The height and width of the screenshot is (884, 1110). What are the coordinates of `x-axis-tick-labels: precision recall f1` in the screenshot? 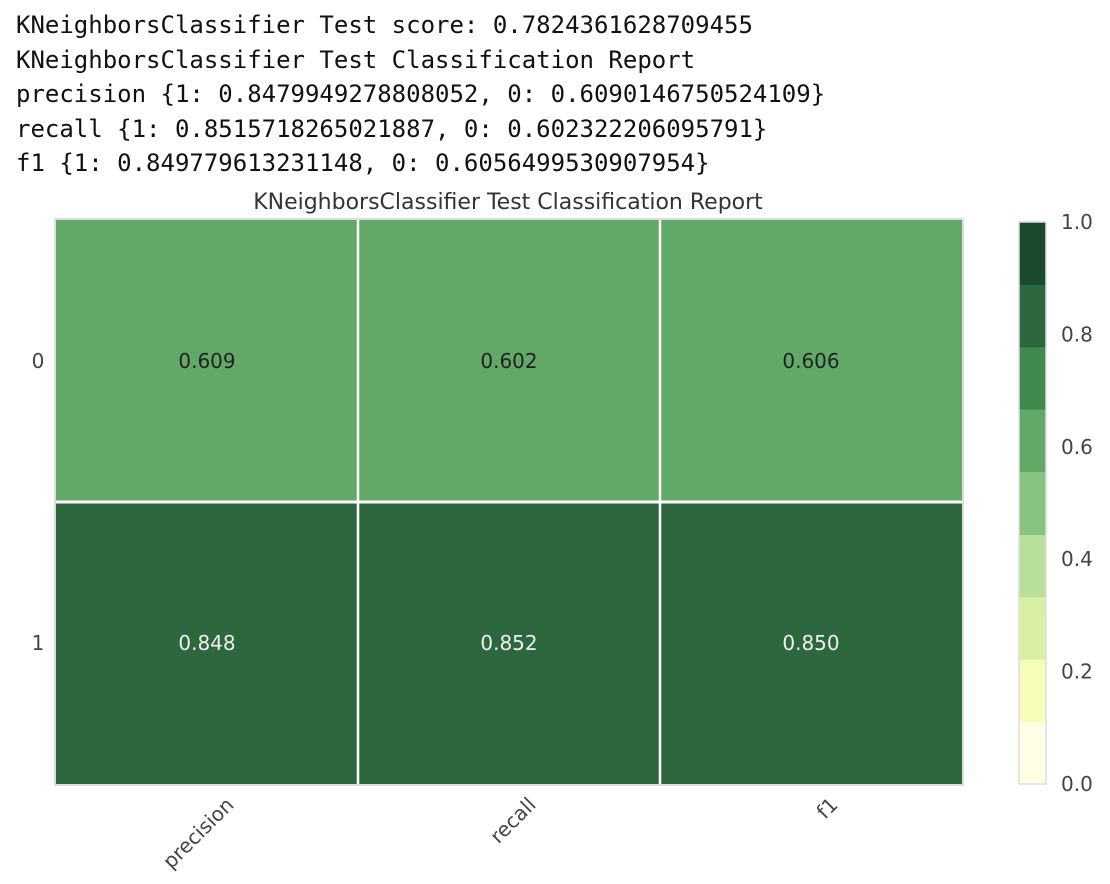 It's located at (500, 833).